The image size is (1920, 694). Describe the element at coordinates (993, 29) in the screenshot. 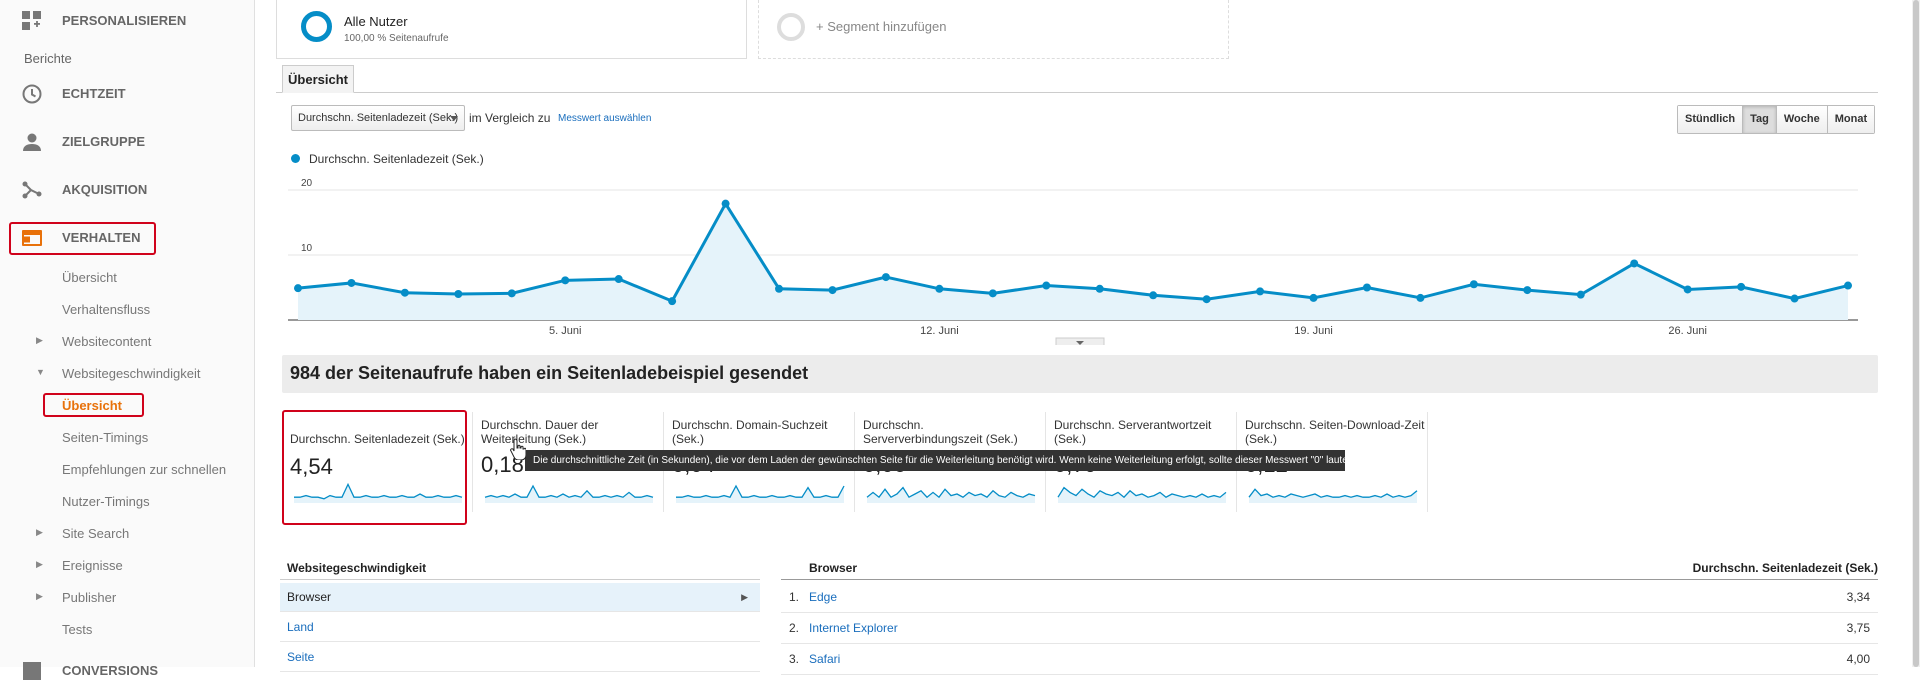

I see `add-segment-box: + Segment hinzufügen` at that location.